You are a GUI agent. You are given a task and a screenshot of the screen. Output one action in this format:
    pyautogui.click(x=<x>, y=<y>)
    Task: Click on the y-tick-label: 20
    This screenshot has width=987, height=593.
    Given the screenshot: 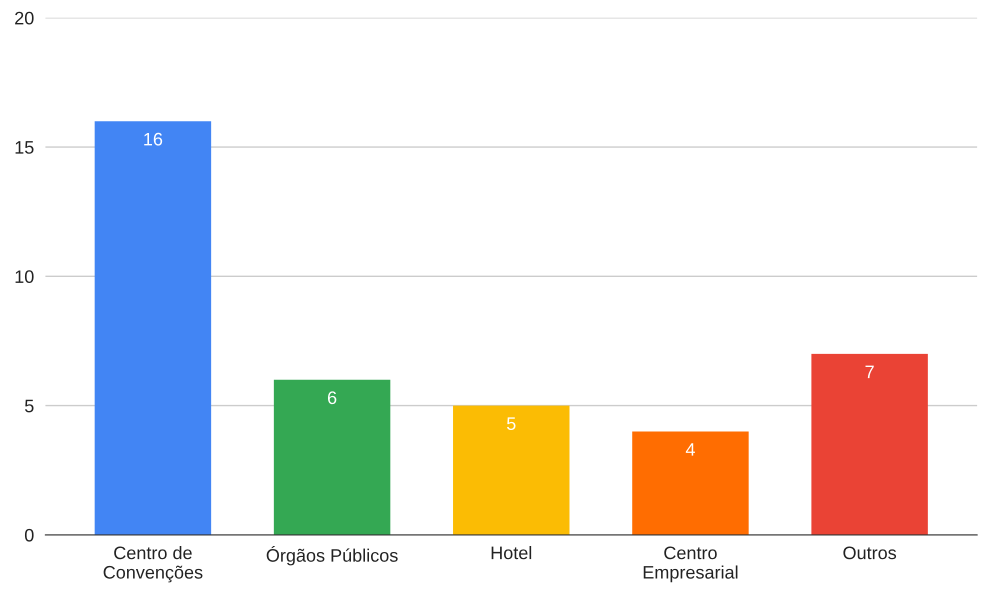 What is the action you would take?
    pyautogui.click(x=24, y=18)
    